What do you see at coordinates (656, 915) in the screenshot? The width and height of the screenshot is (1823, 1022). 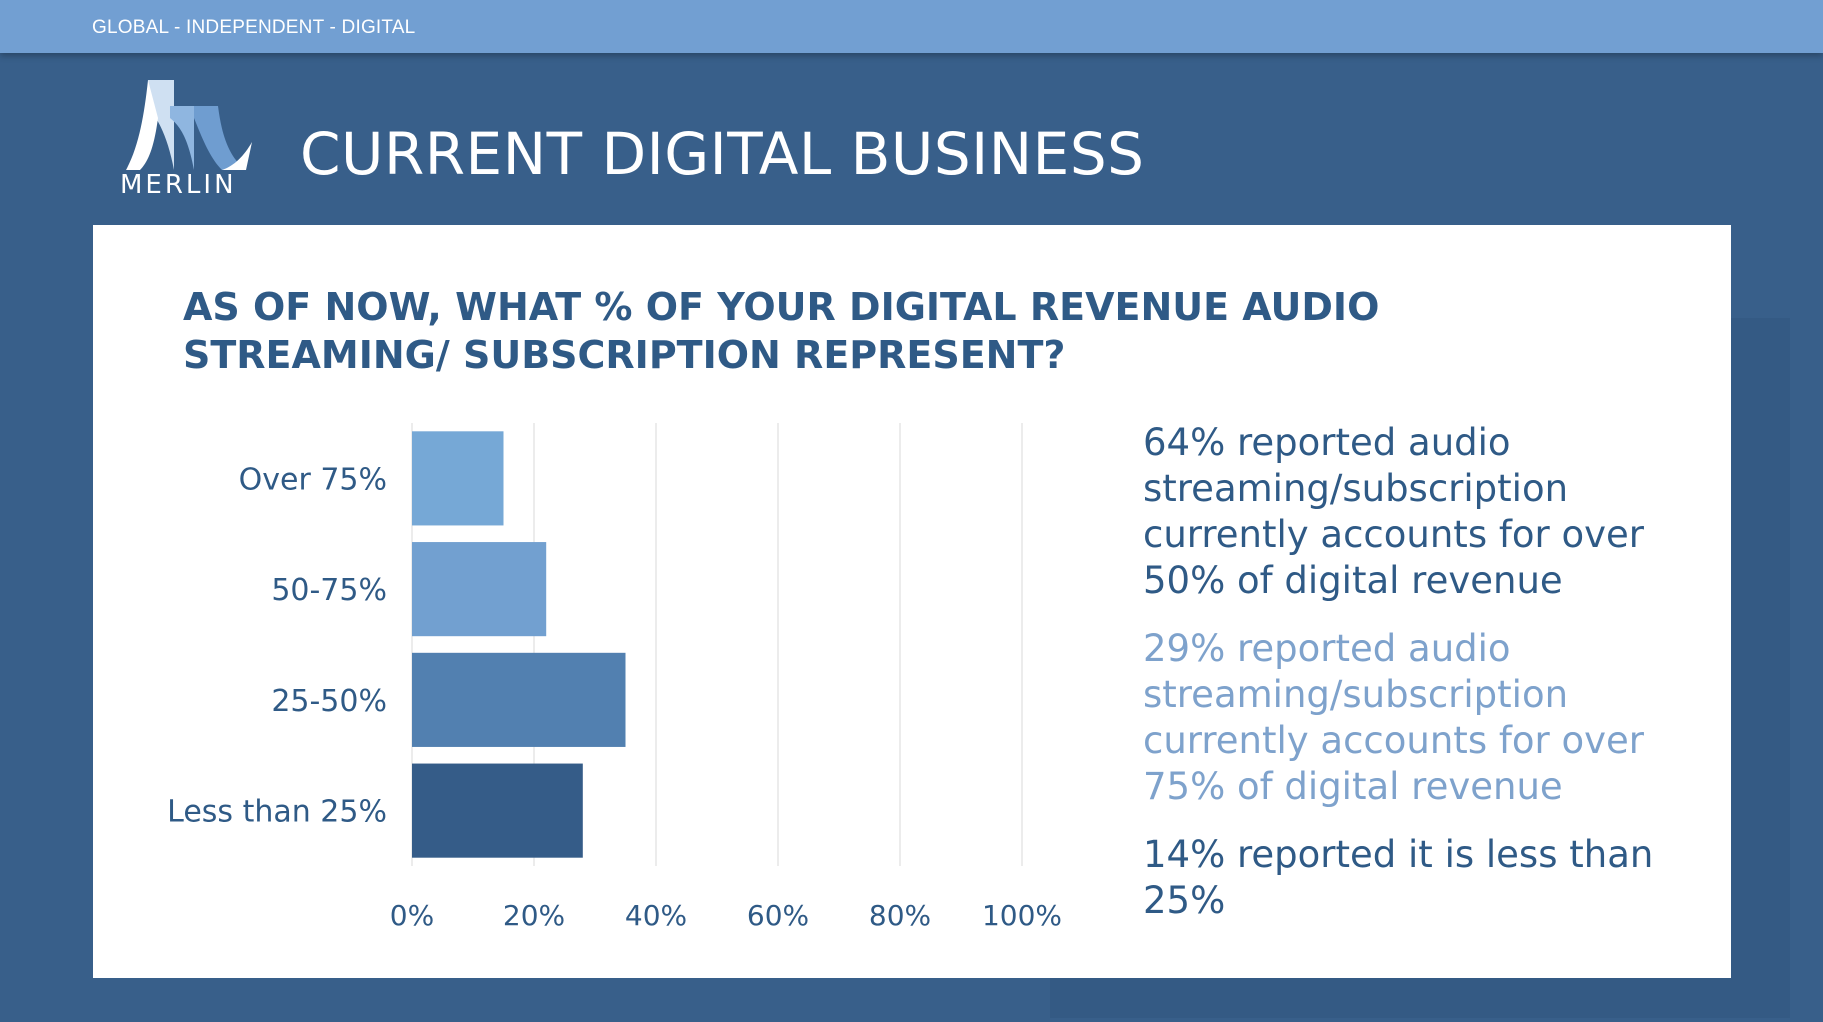 I see `x-tick-label: 40%` at bounding box center [656, 915].